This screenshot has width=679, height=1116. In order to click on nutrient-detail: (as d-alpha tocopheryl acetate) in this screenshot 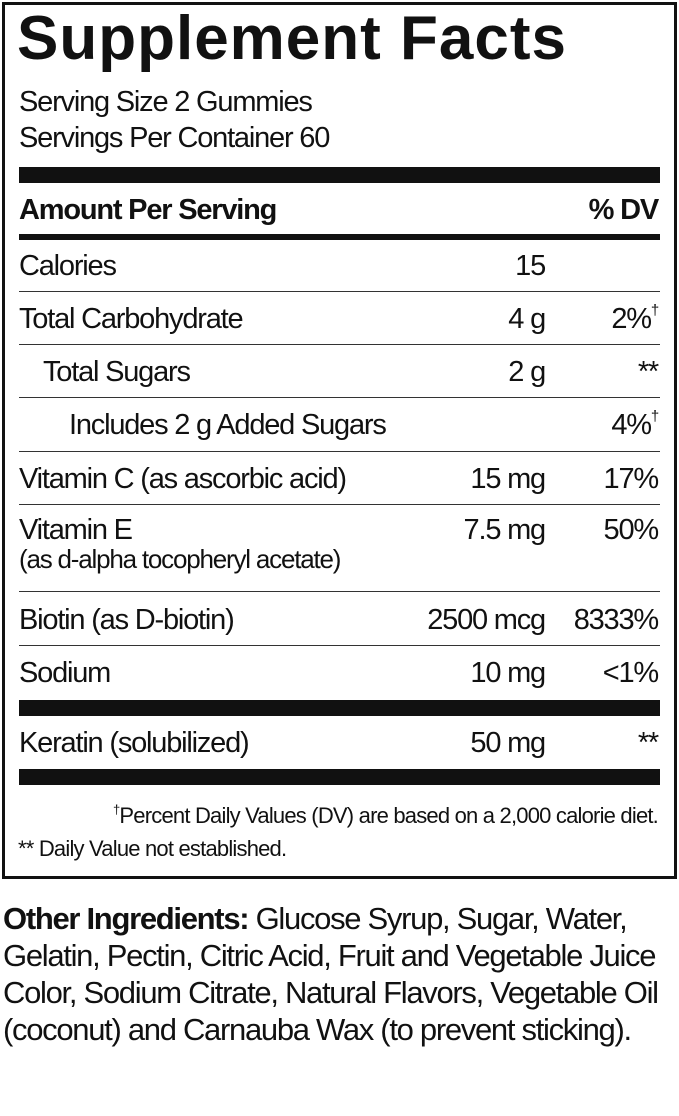, I will do `click(180, 559)`.